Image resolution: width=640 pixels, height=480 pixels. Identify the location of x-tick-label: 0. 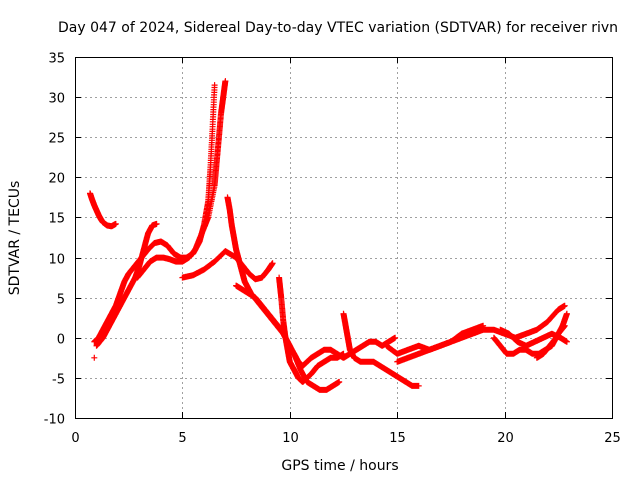
(75, 438).